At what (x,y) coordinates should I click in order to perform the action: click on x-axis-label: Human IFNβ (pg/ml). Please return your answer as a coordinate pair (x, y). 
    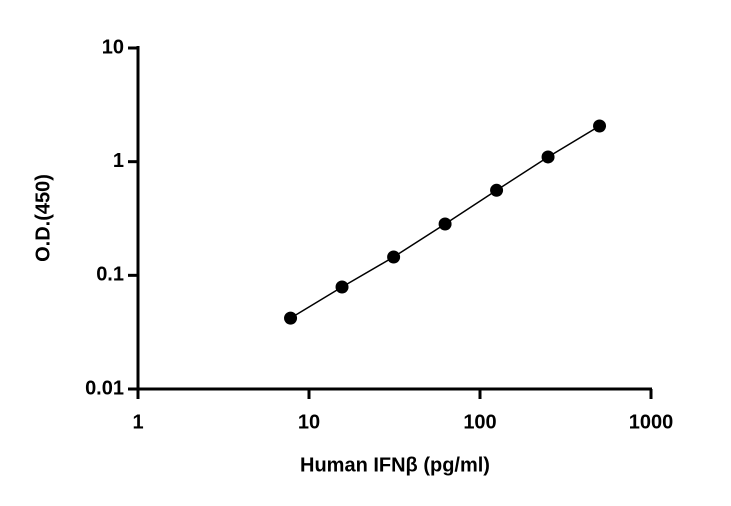
    Looking at the image, I should click on (395, 465).